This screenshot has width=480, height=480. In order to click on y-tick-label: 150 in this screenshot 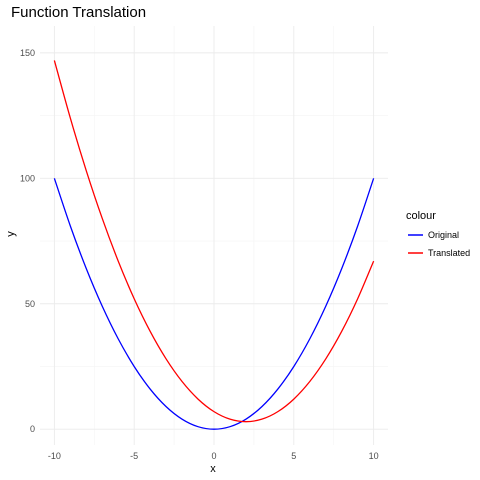, I will do `click(27, 53)`.